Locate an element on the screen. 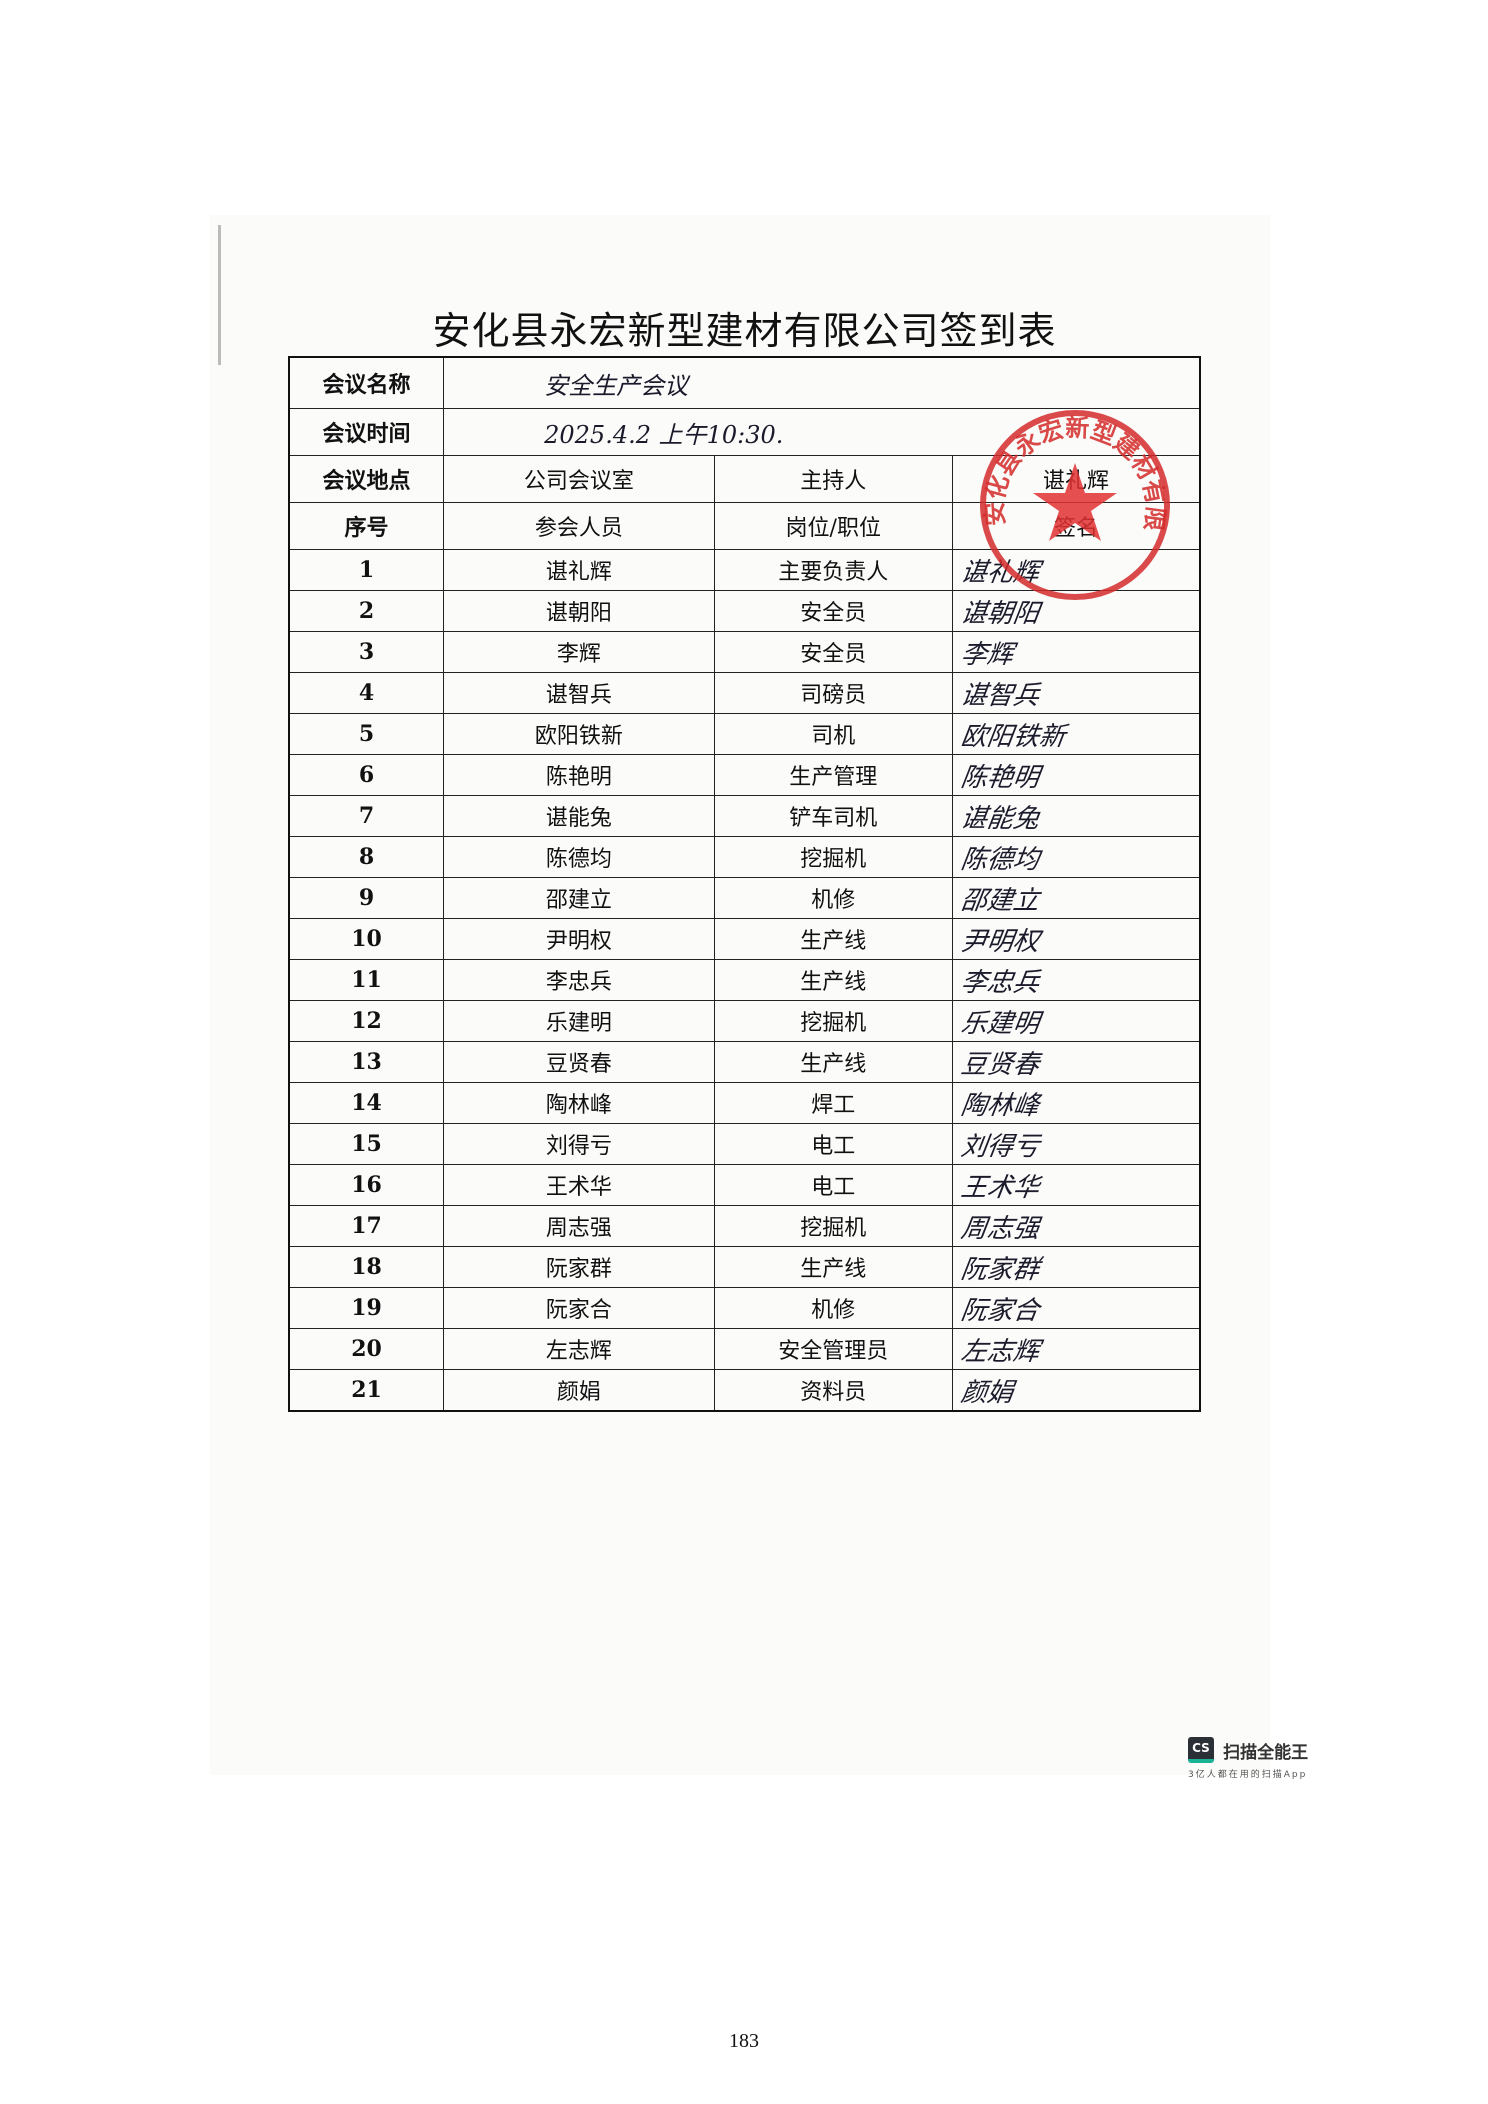 Image resolution: width=1488 pixels, height=2104 pixels. signature: 谌智兵 is located at coordinates (1076, 693).